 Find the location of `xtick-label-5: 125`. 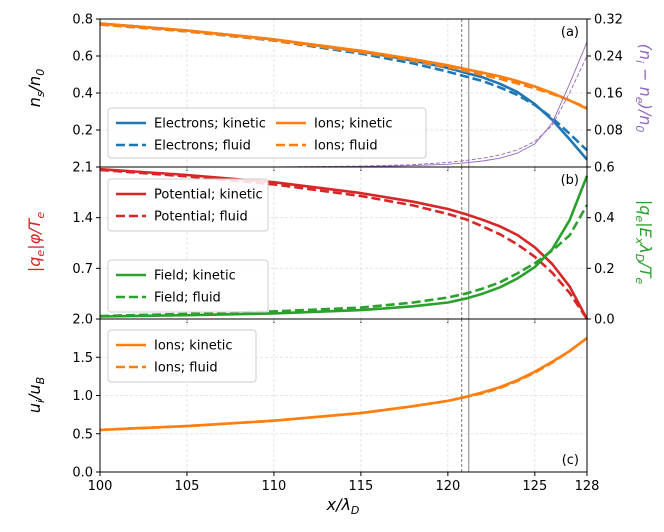

xtick-label-5: 125 is located at coordinates (534, 486).